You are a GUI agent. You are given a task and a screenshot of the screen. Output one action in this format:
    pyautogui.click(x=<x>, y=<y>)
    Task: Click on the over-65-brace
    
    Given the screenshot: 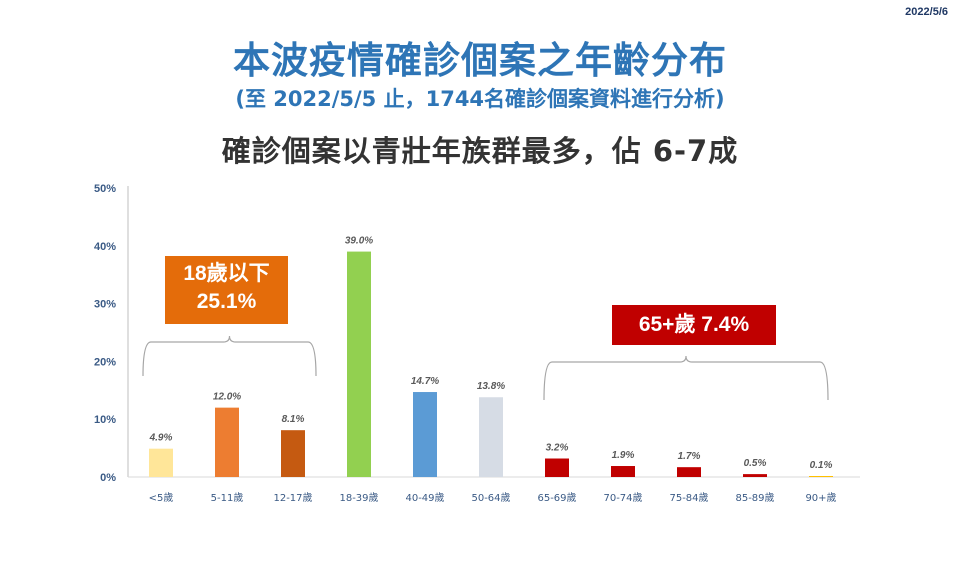 What is the action you would take?
    pyautogui.click(x=686, y=378)
    